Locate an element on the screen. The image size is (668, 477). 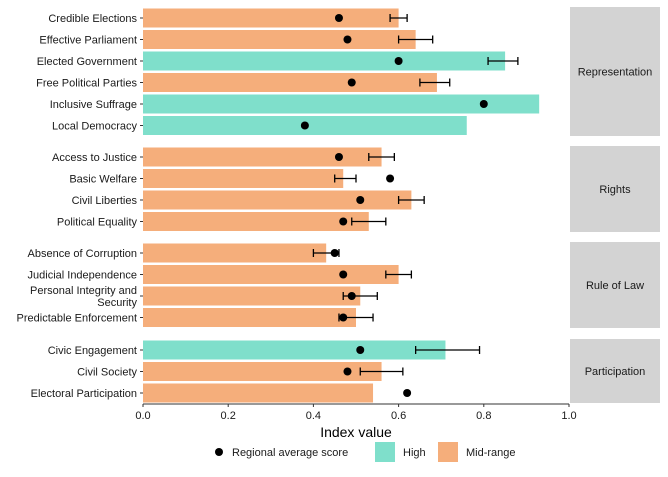
y-tick-label: Basic Welfare is located at coordinates (103, 180).